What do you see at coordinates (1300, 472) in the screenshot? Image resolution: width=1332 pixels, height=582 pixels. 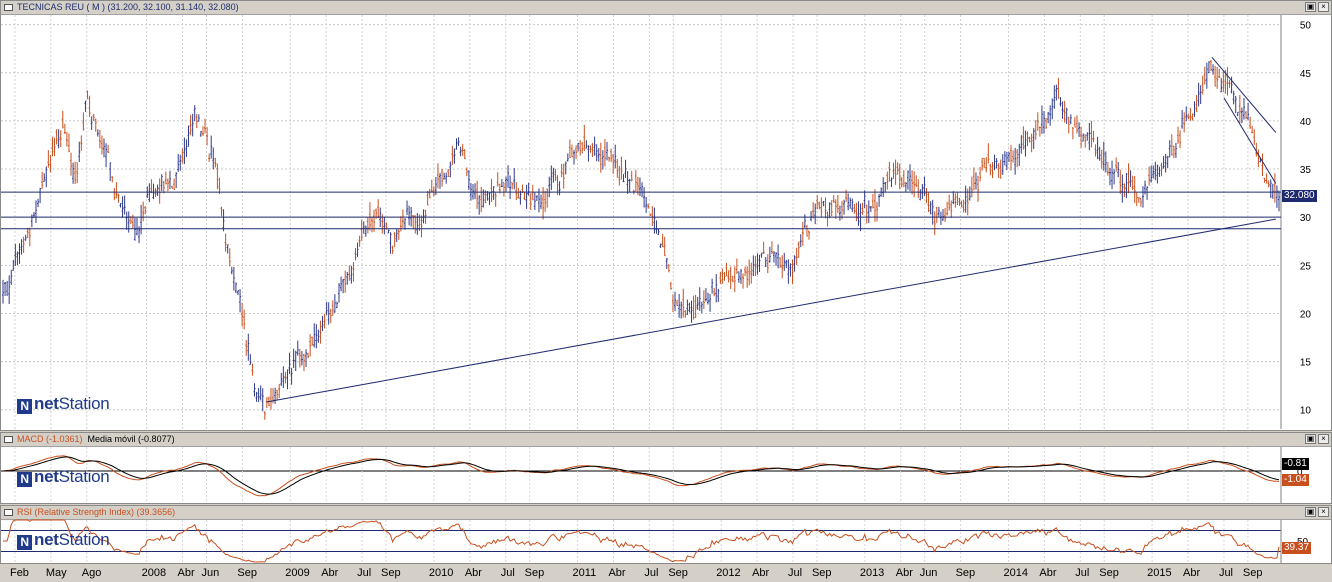 I see `macd-zero-tick: 0` at bounding box center [1300, 472].